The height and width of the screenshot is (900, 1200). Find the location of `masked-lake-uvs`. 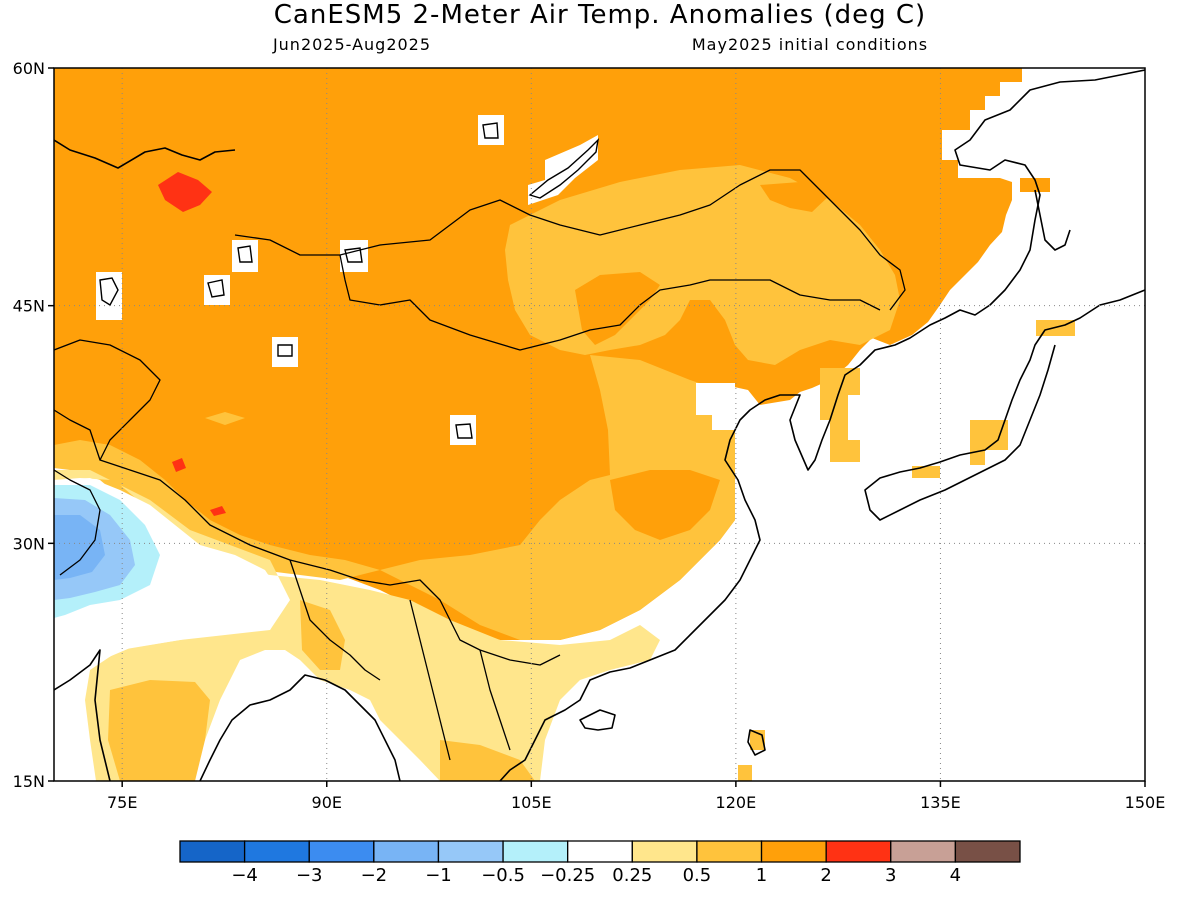

masked-lake-uvs is located at coordinates (354, 256).